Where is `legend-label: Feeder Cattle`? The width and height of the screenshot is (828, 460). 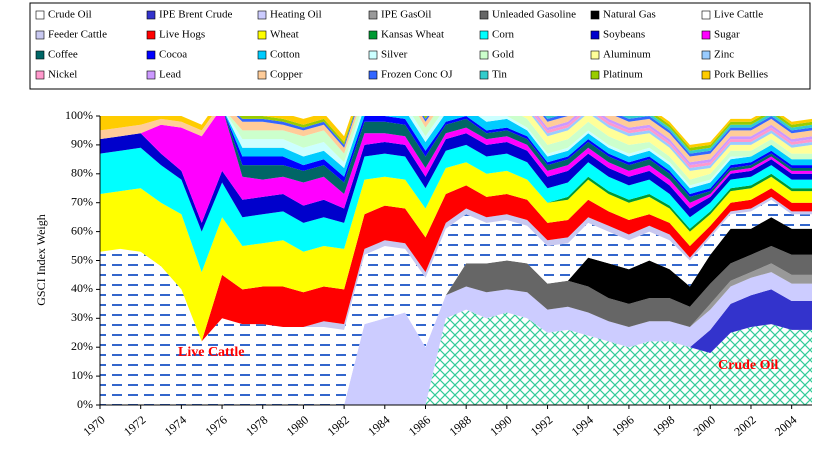
legend-label: Feeder Cattle is located at coordinates (77, 35).